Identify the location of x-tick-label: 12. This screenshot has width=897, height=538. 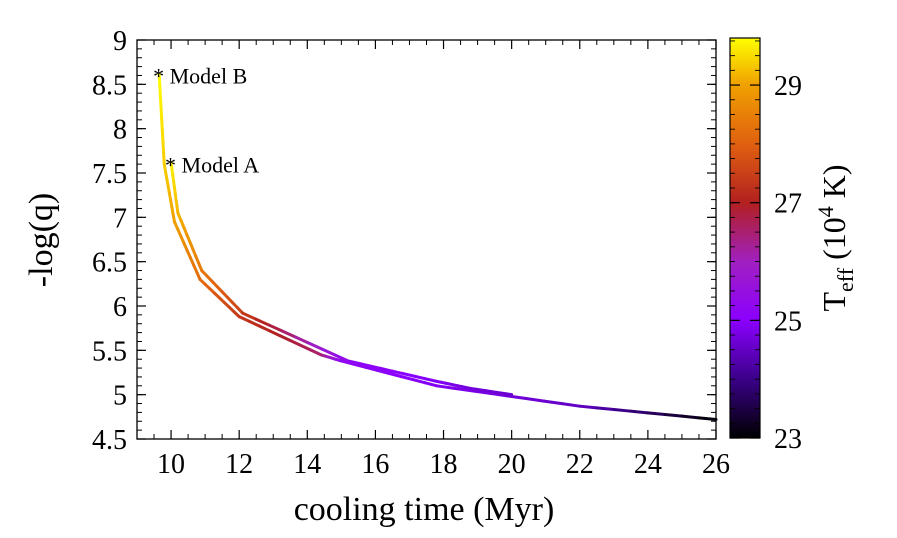
(239, 464).